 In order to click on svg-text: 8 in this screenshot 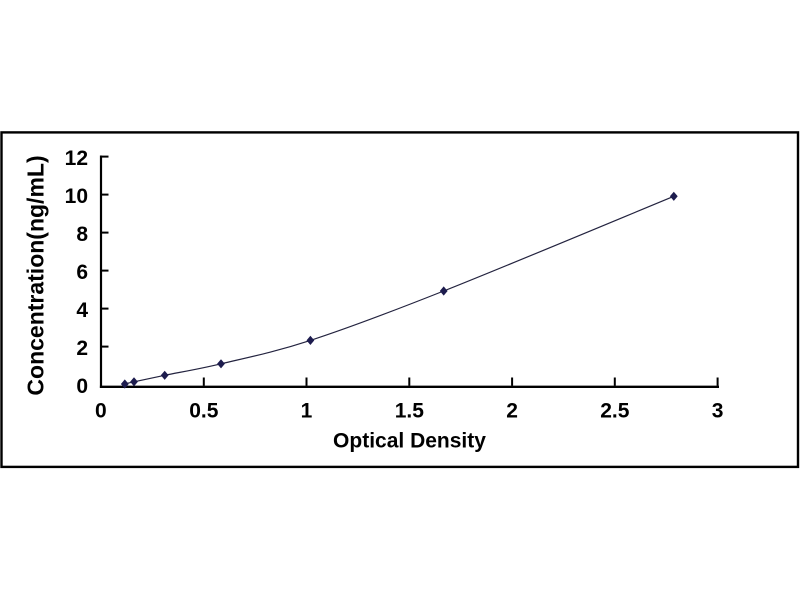, I will do `click(82, 234)`.